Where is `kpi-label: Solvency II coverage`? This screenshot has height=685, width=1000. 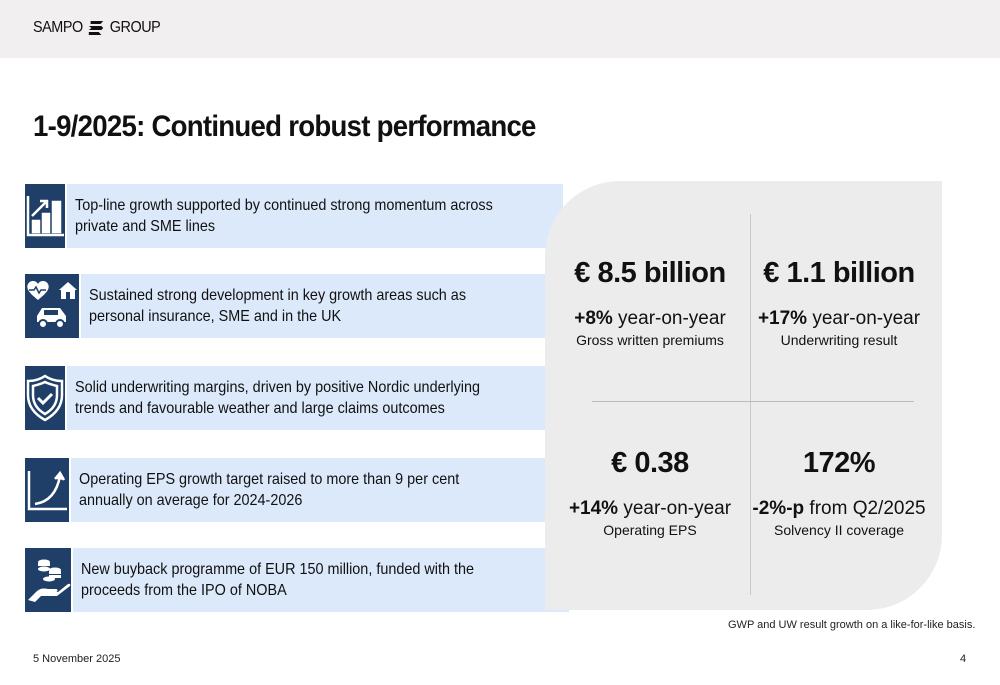
kpi-label: Solvency II coverage is located at coordinates (839, 530).